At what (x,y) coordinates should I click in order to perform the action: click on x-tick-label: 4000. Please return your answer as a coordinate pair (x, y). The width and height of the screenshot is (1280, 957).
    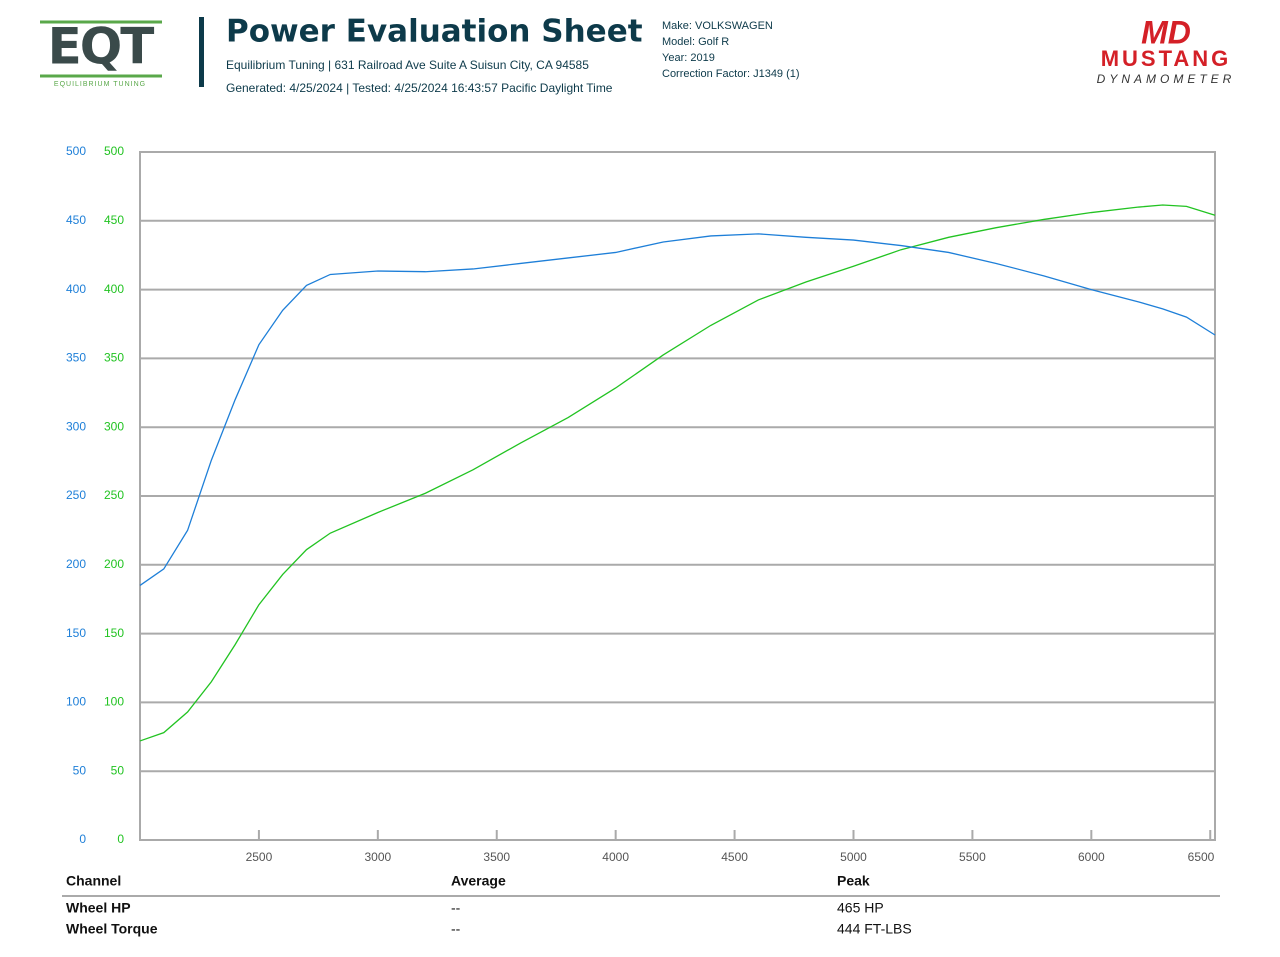
    Looking at the image, I should click on (615, 857).